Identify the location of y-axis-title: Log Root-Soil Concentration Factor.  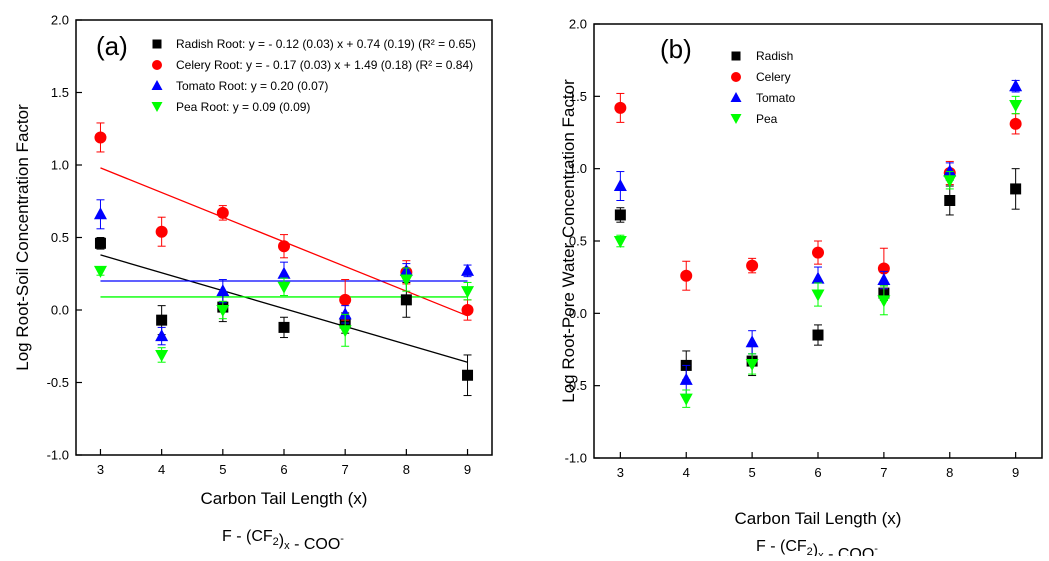
(22, 237).